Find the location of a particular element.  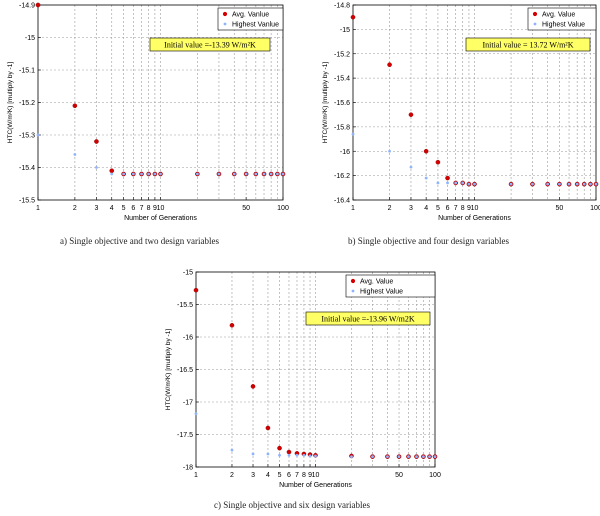

legend-avg-label: Avg. Vanlue is located at coordinates (250, 15).